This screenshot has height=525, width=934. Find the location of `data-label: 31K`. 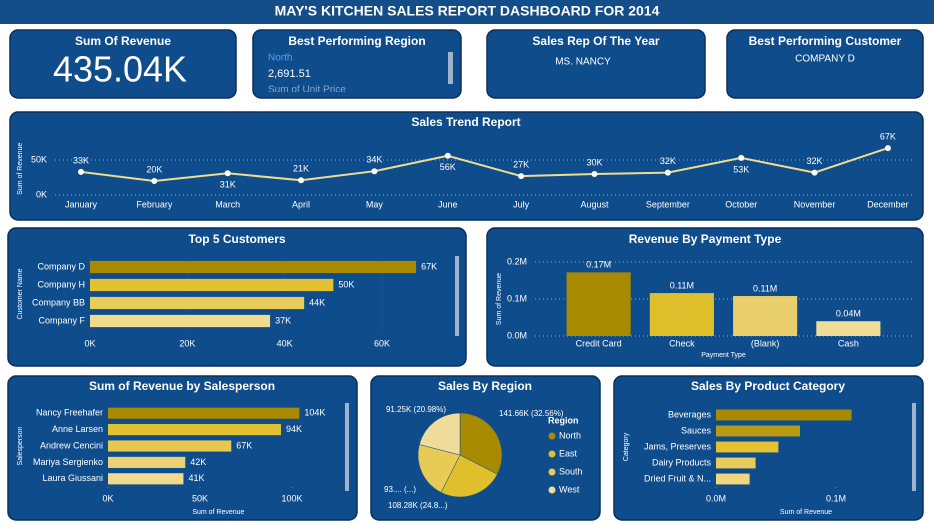

data-label: 31K is located at coordinates (228, 185).